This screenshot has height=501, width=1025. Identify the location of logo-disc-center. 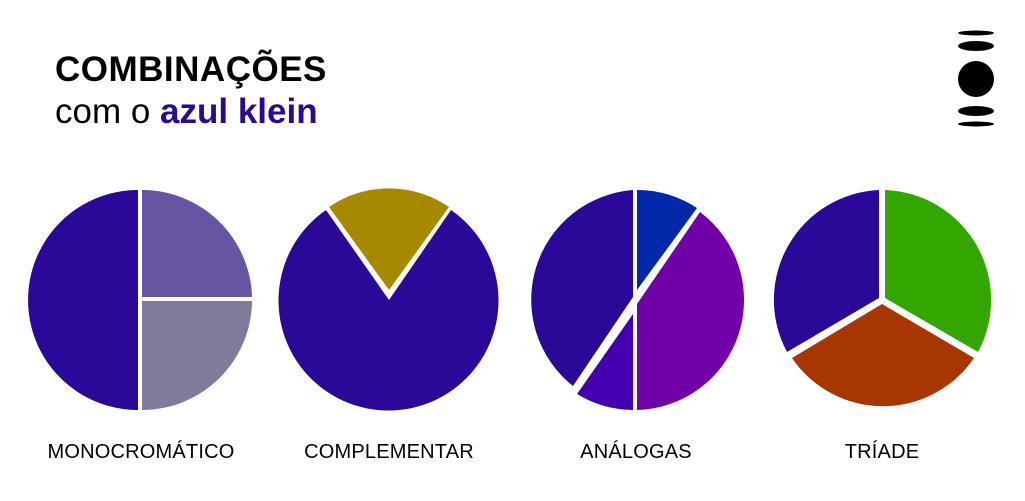
(976, 79).